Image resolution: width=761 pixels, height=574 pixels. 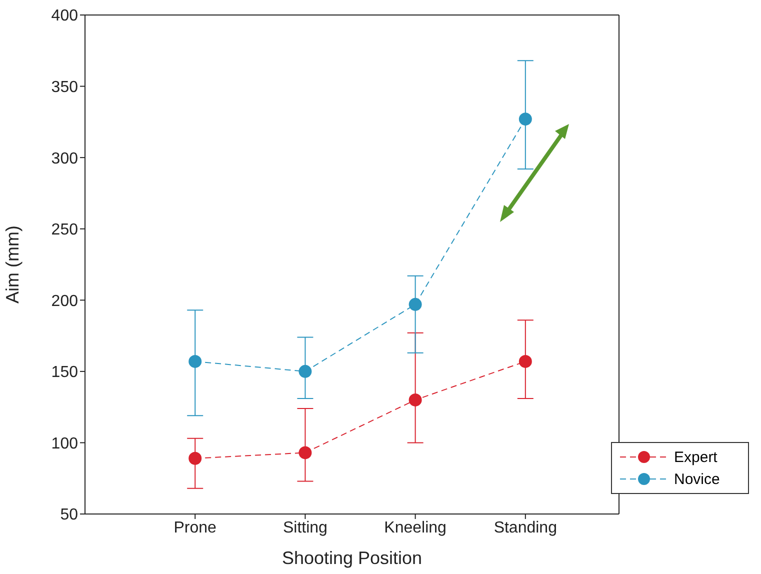 What do you see at coordinates (696, 457) in the screenshot?
I see `legend-label: Expert` at bounding box center [696, 457].